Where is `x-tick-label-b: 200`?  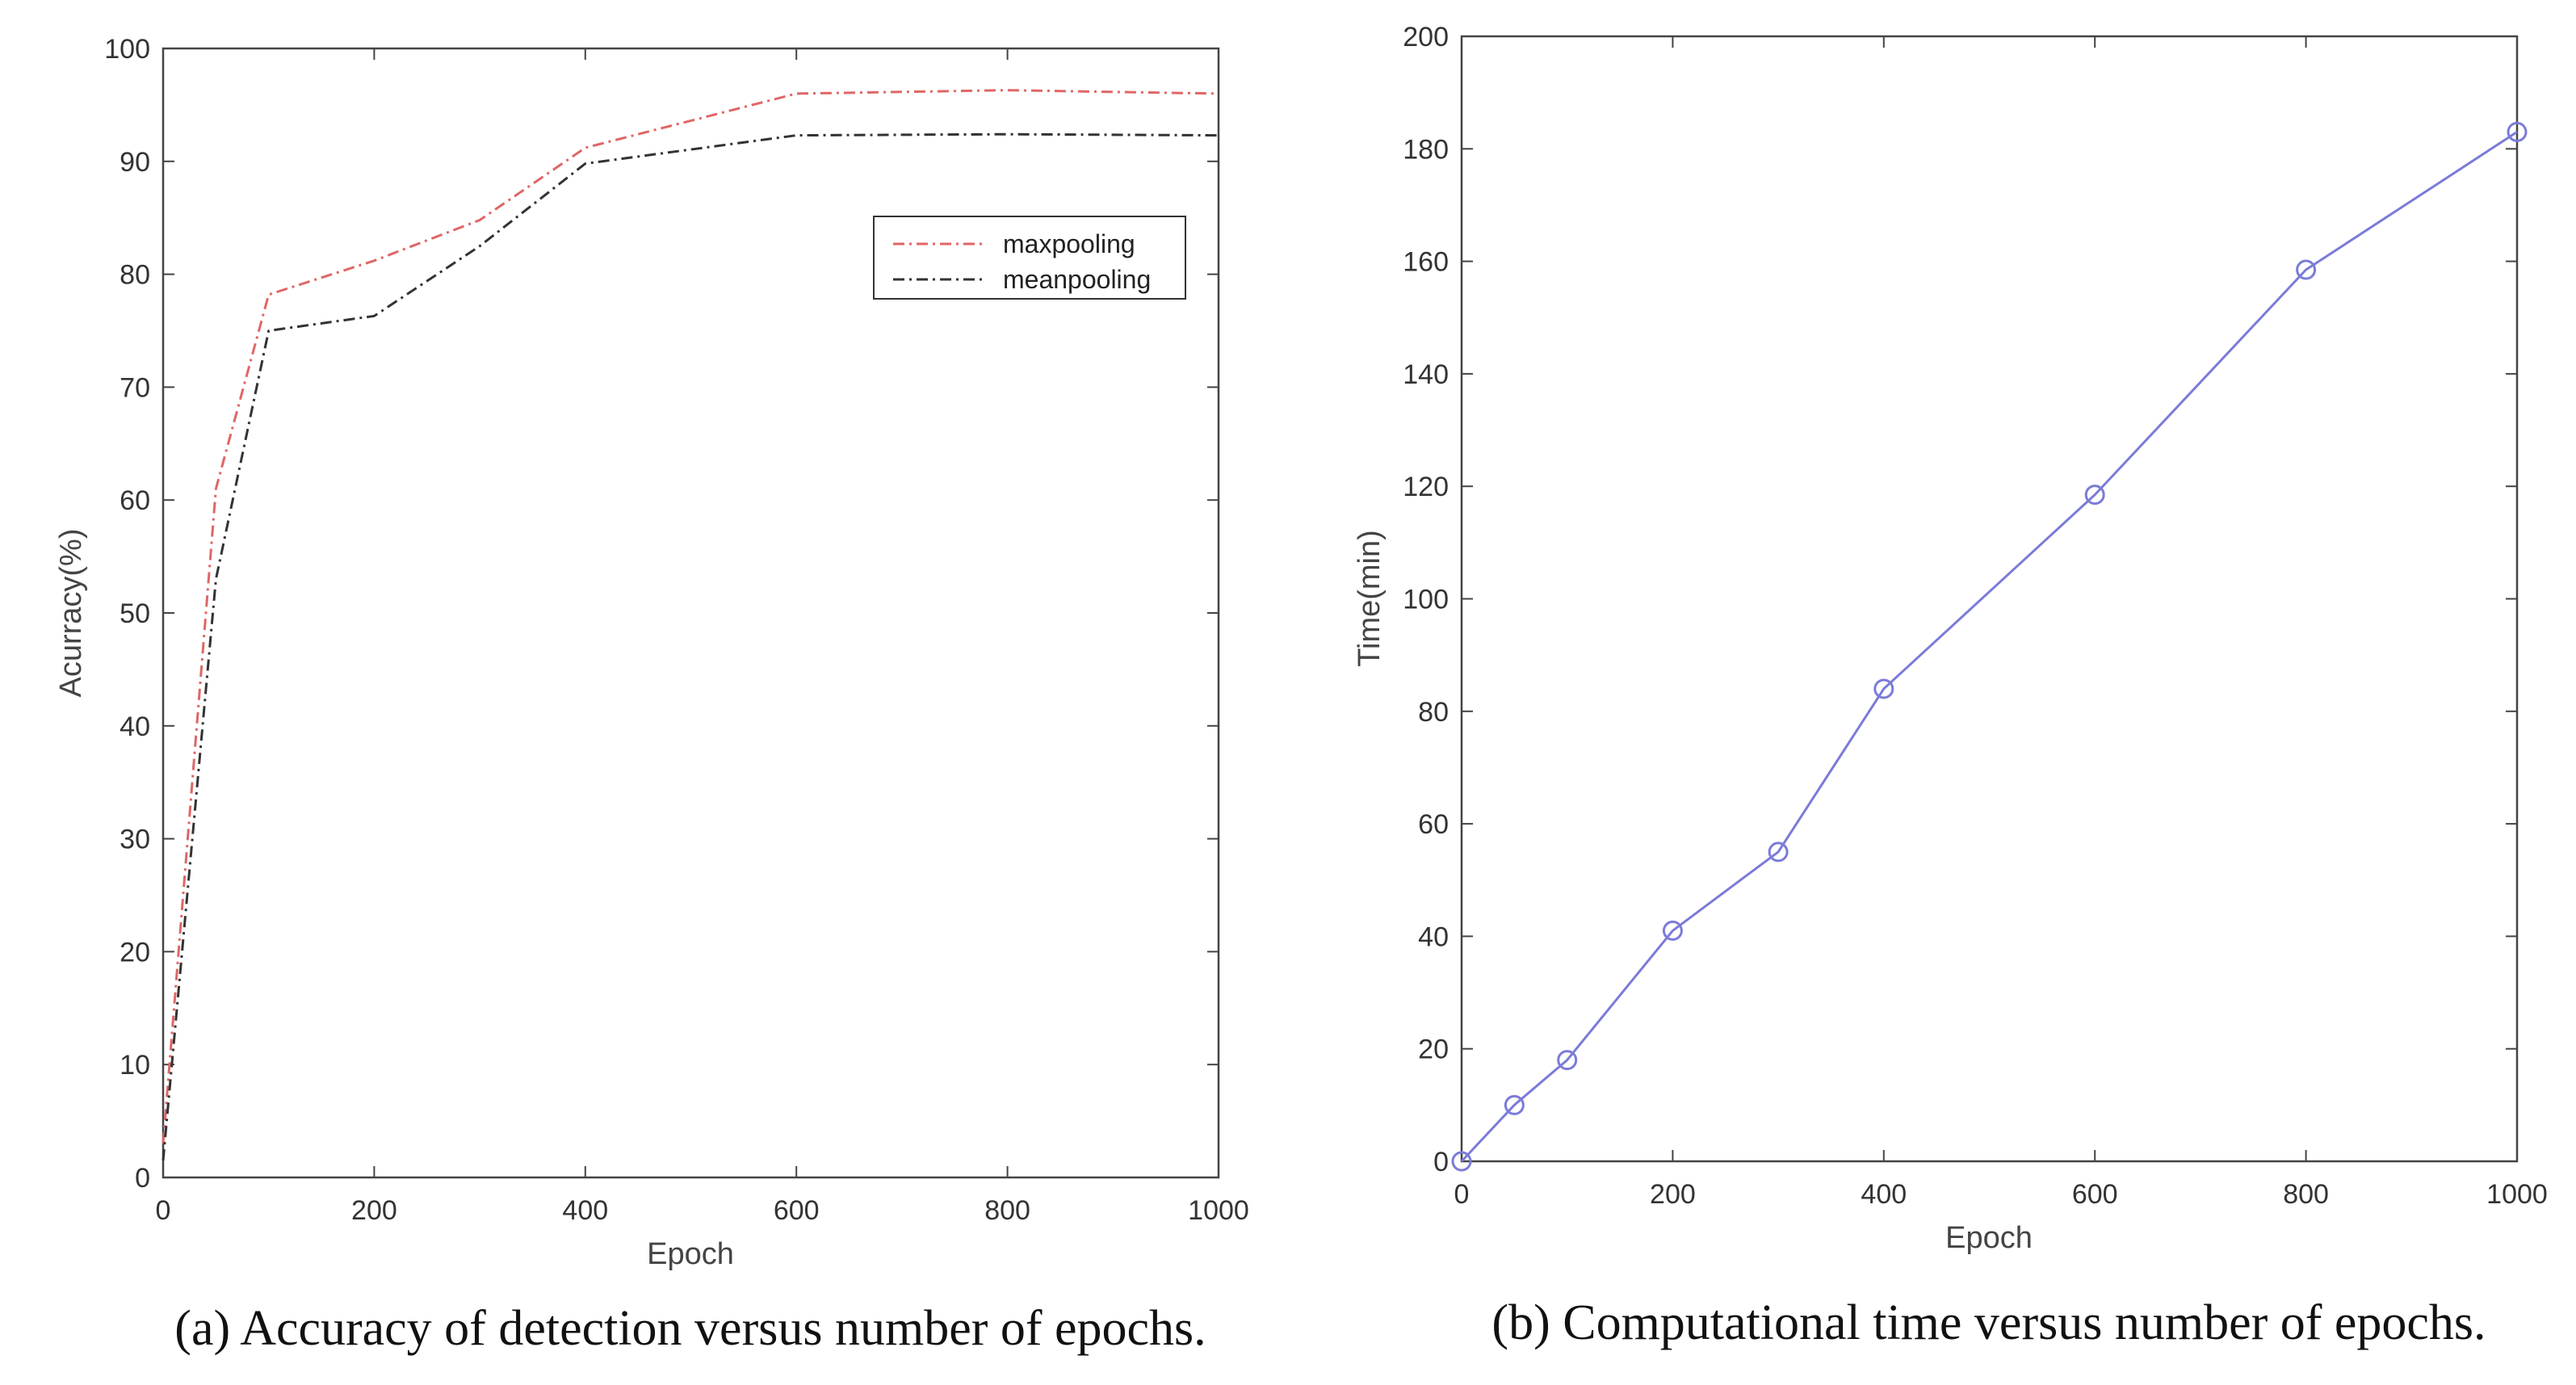
x-tick-label-b: 200 is located at coordinates (1673, 1194).